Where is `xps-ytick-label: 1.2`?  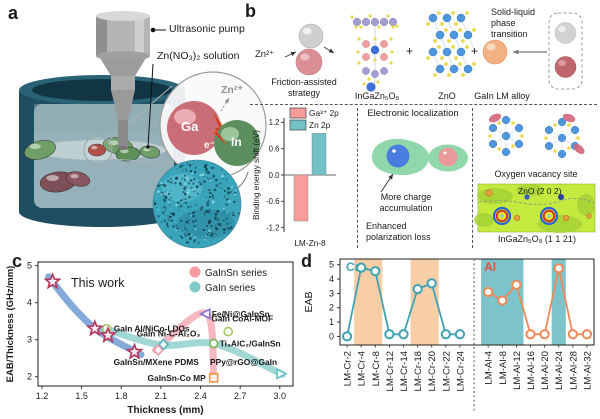 xps-ytick-label: 1.2 is located at coordinates (274, 122).